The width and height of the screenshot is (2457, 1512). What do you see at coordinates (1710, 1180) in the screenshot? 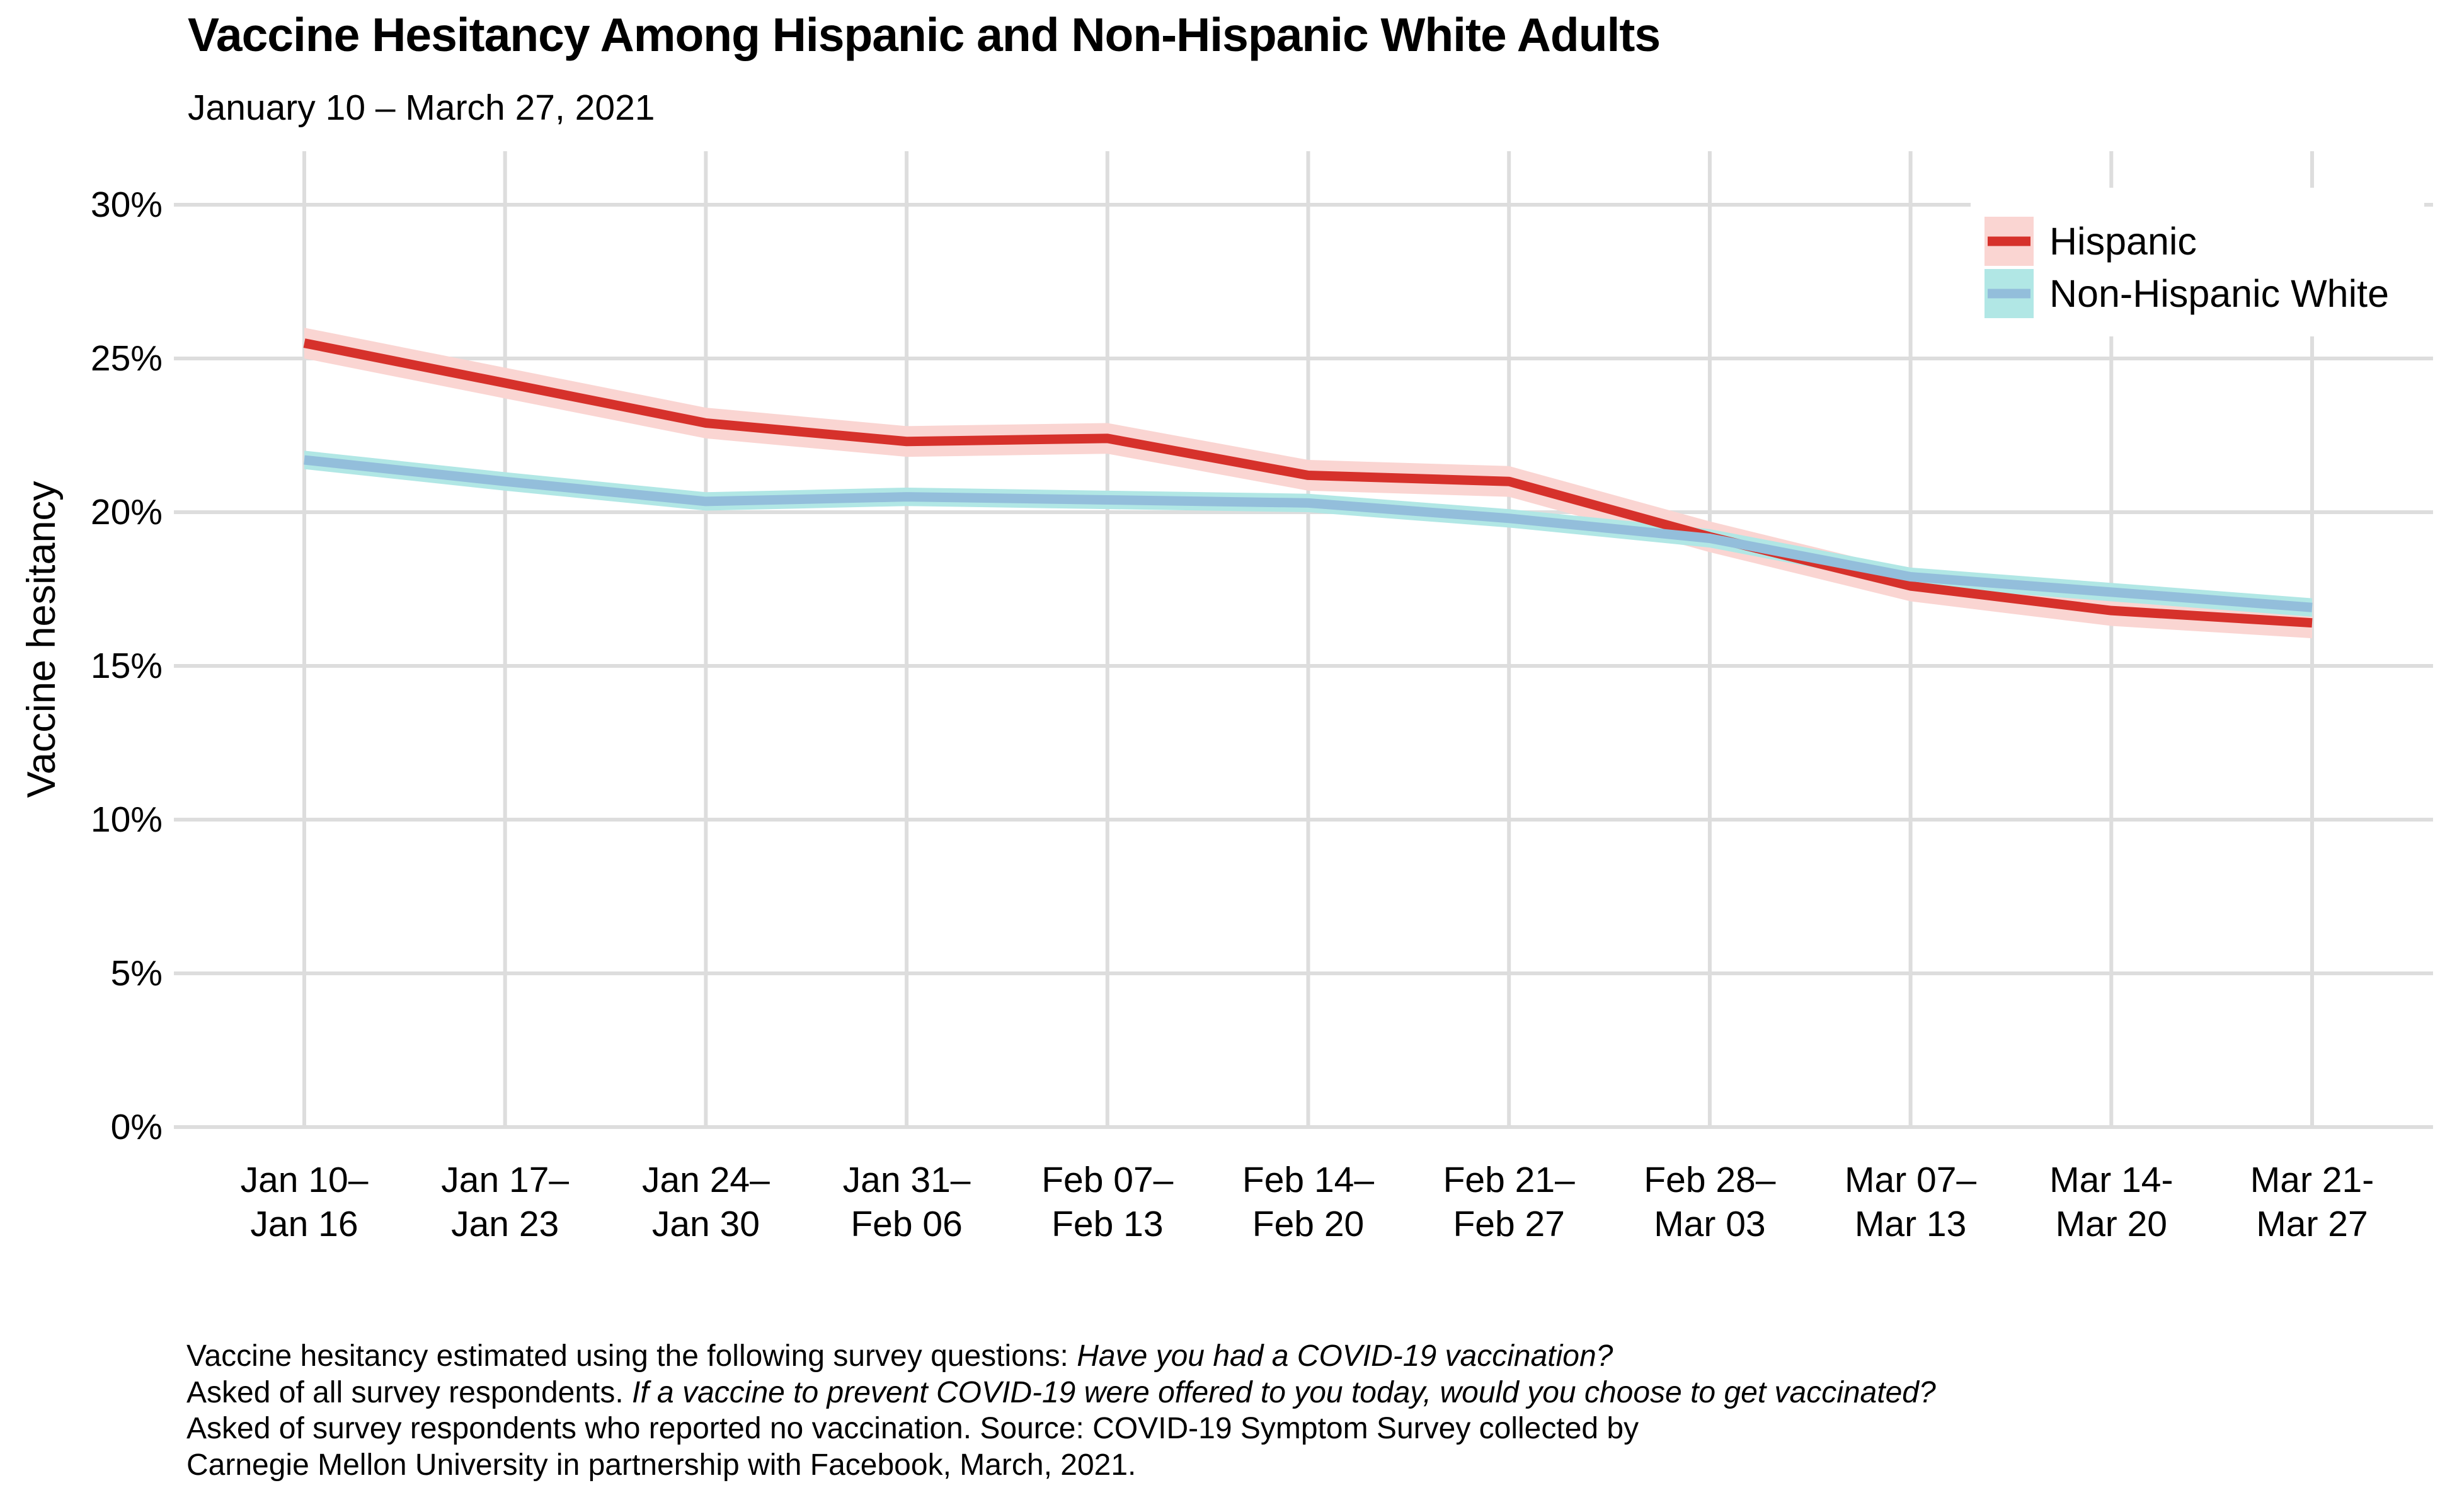
I see `x-tick-label-line: Feb 28–` at bounding box center [1710, 1180].